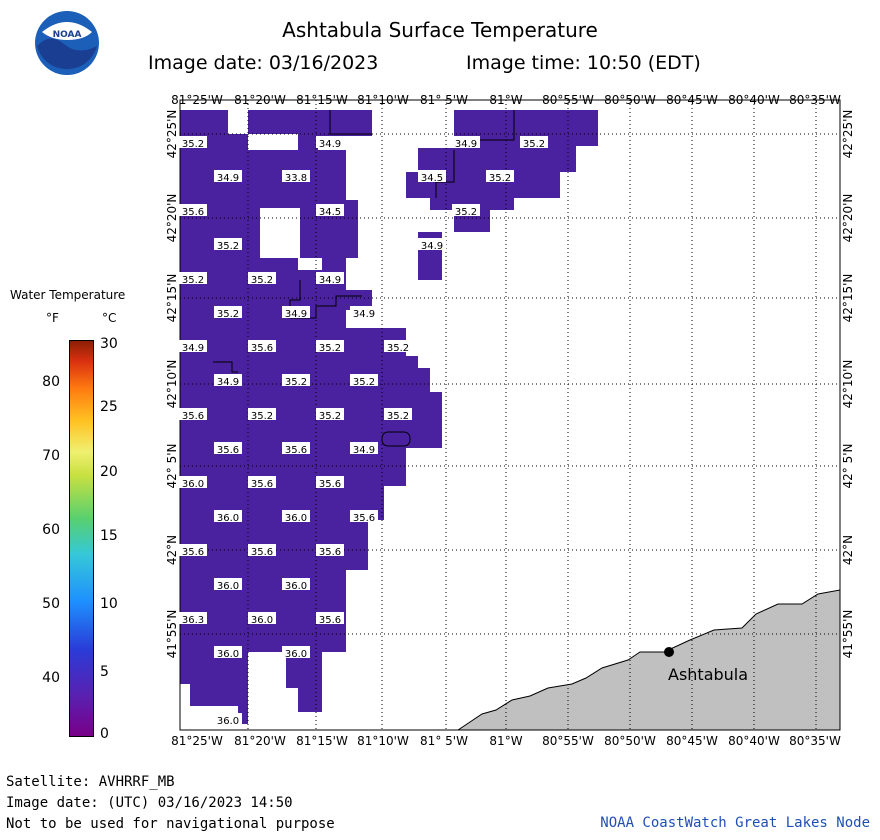 Image resolution: width=880 pixels, height=840 pixels. What do you see at coordinates (68, 295) in the screenshot?
I see `legend-title: Water Temperature` at bounding box center [68, 295].